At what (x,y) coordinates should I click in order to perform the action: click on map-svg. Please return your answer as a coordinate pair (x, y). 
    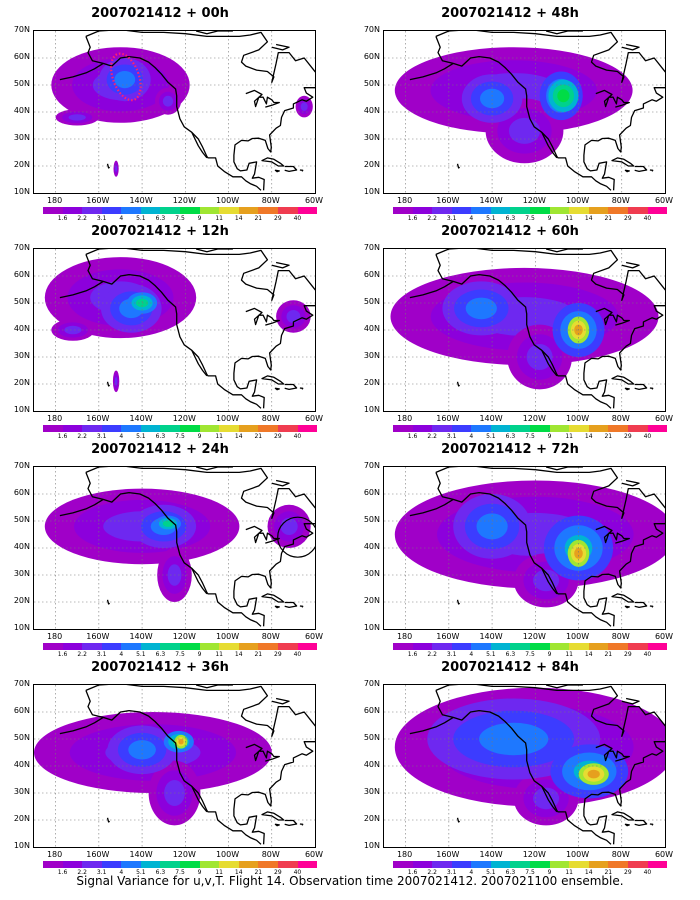
    Looking at the image, I should click on (524, 766).